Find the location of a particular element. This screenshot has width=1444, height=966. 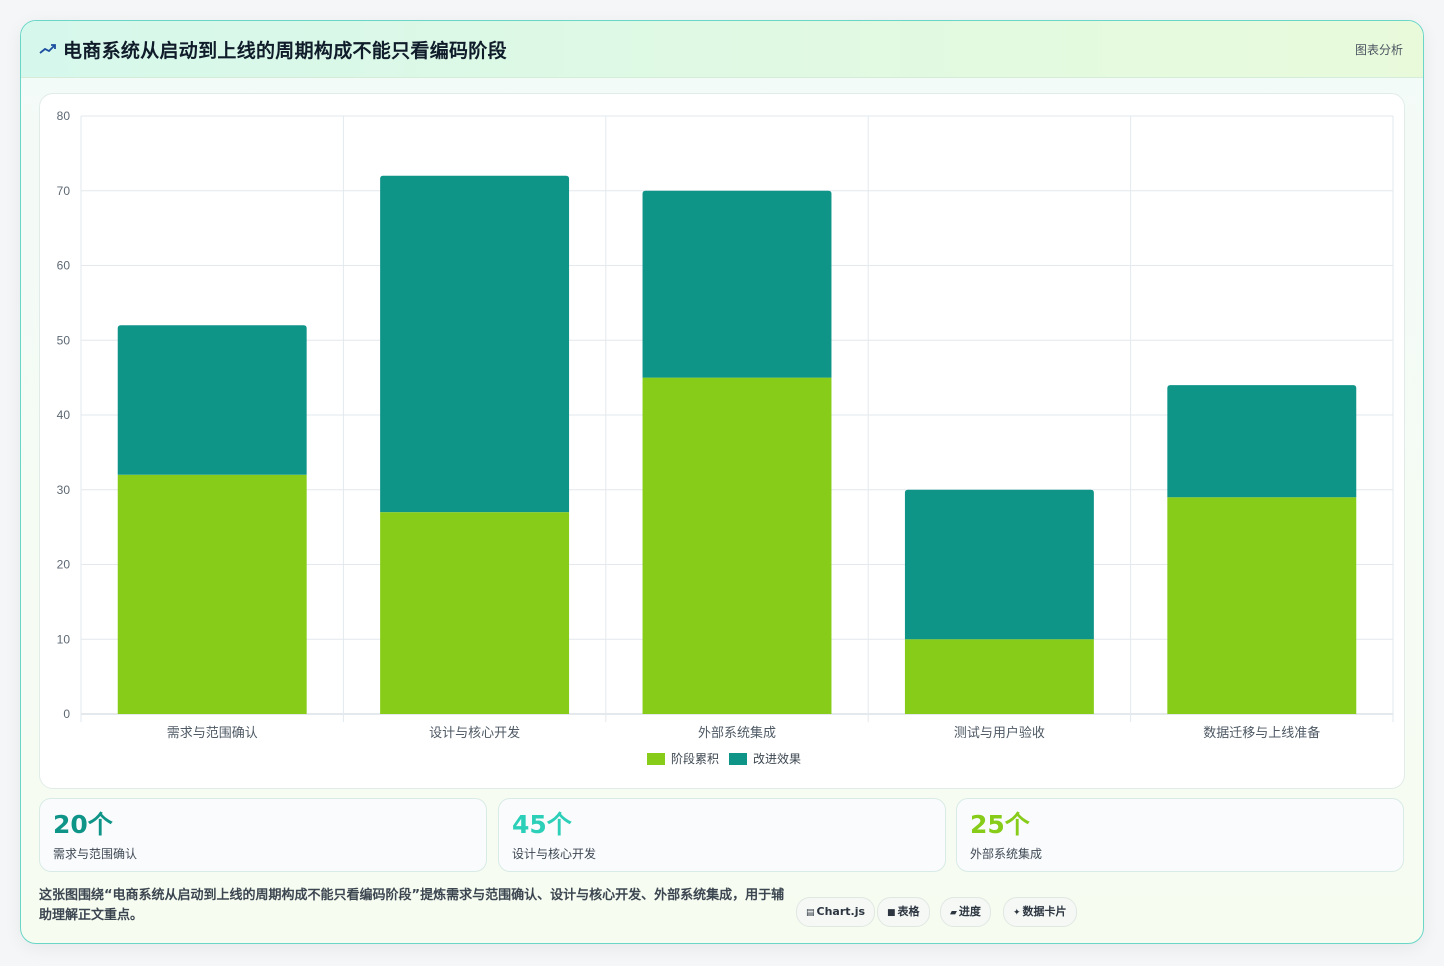

chip-label: Chart.js is located at coordinates (841, 911).